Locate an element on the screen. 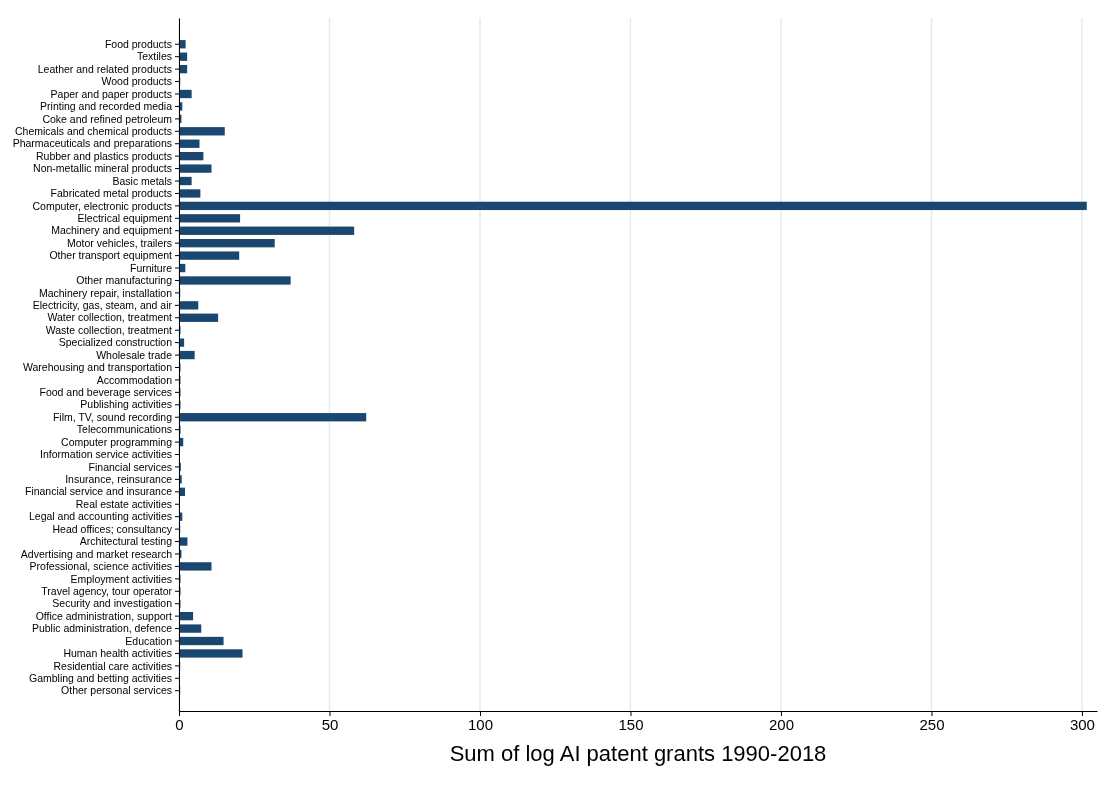 The width and height of the screenshot is (1113, 792). y-tick-label: Warehousing and transportation is located at coordinates (97, 367).